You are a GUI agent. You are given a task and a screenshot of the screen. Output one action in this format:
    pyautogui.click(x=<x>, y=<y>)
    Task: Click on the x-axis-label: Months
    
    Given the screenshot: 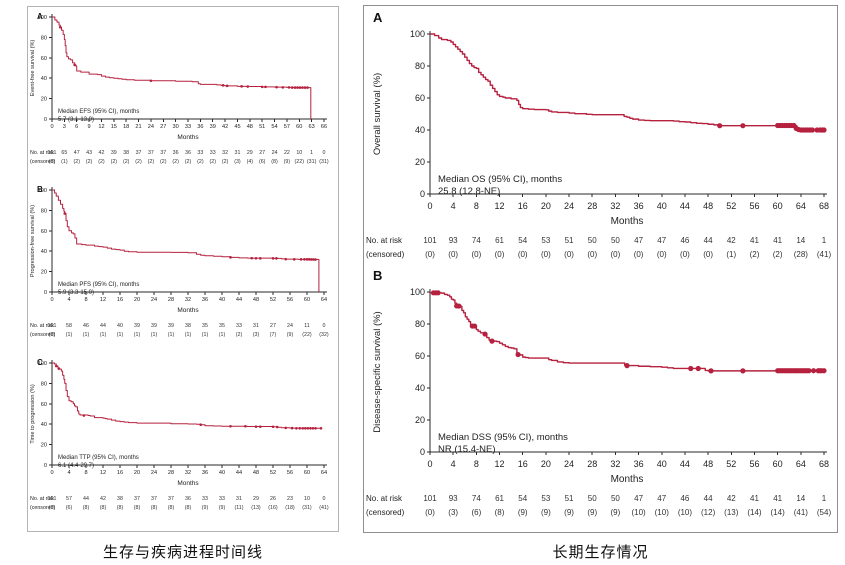 What is the action you would take?
    pyautogui.click(x=188, y=310)
    